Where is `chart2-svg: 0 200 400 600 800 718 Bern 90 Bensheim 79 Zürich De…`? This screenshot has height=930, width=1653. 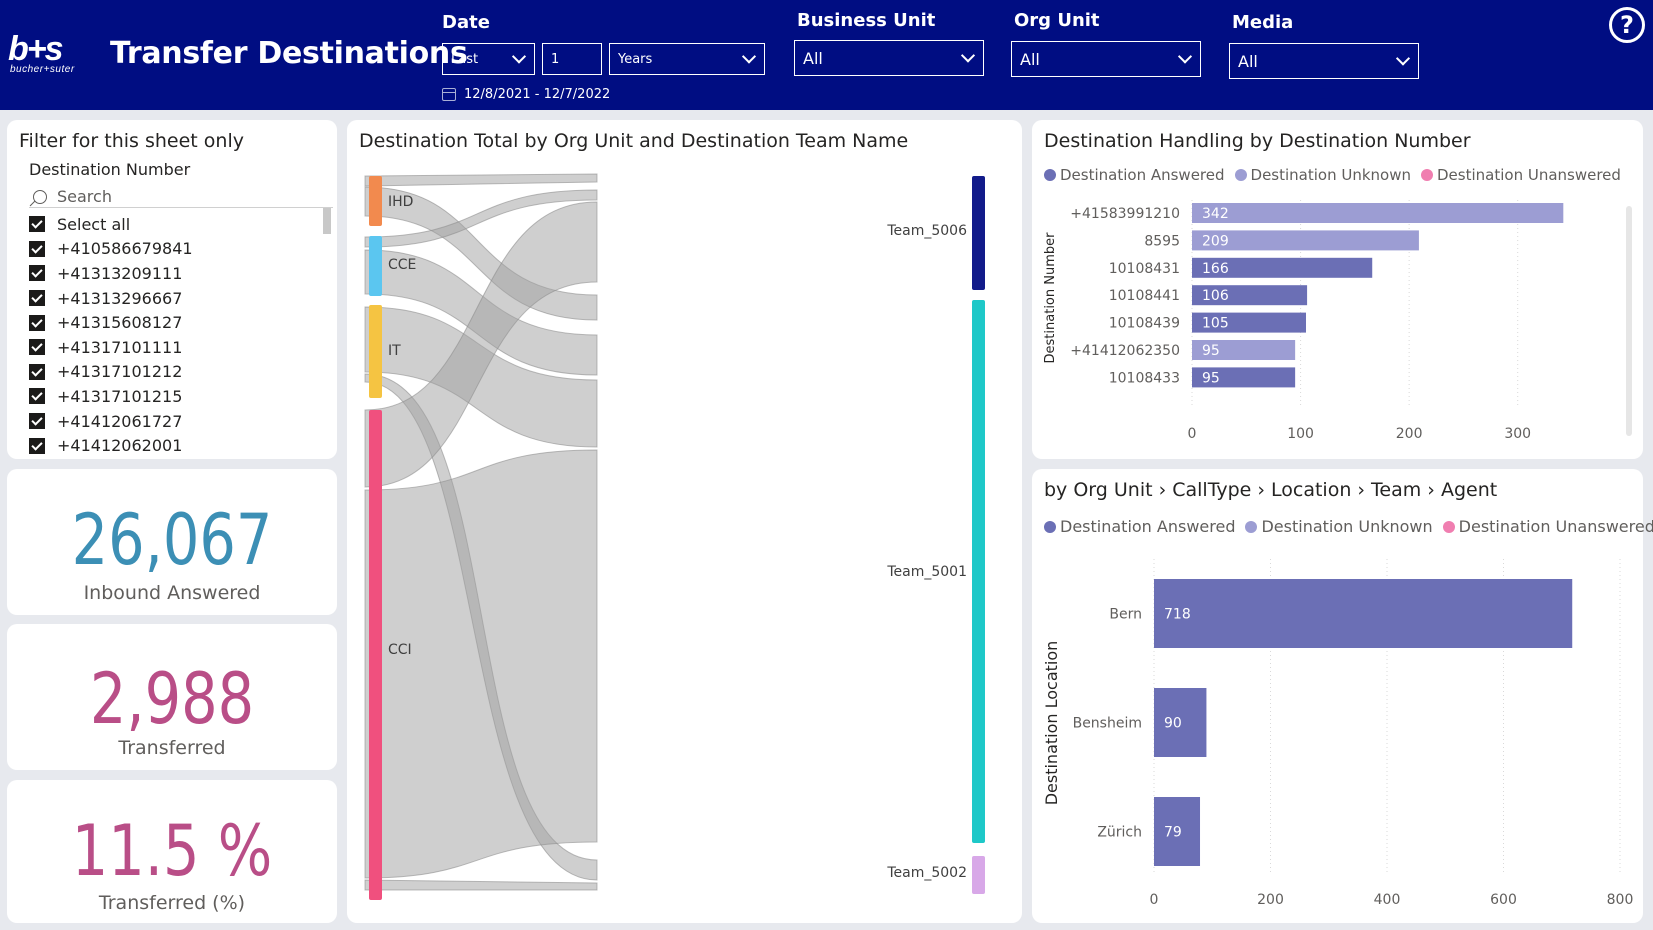 chart2-svg: 0 200 400 600 800 718 Bern 90 Bensheim 79 Zürich De… is located at coordinates (1338, 733).